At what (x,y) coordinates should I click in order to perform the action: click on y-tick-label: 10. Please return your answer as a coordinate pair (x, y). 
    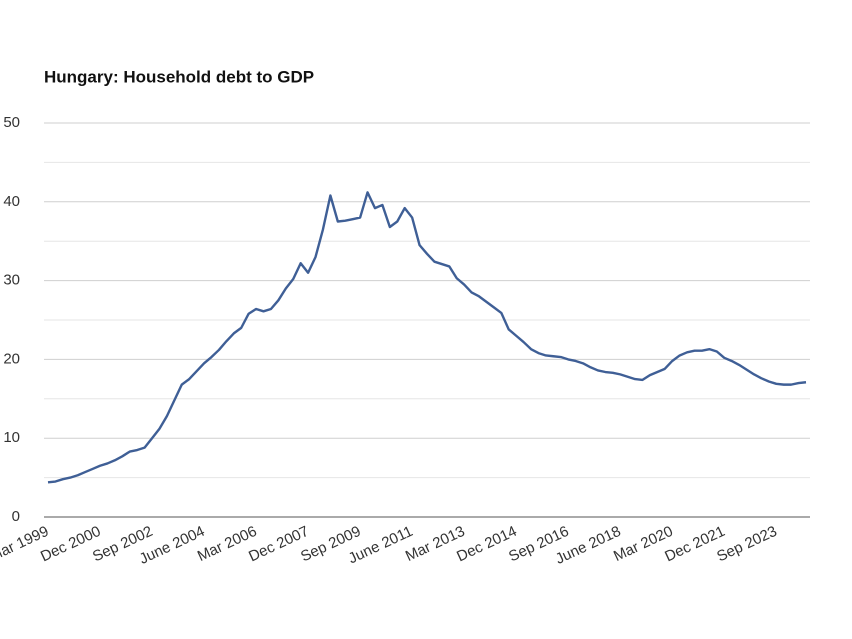
    Looking at the image, I should click on (11, 437).